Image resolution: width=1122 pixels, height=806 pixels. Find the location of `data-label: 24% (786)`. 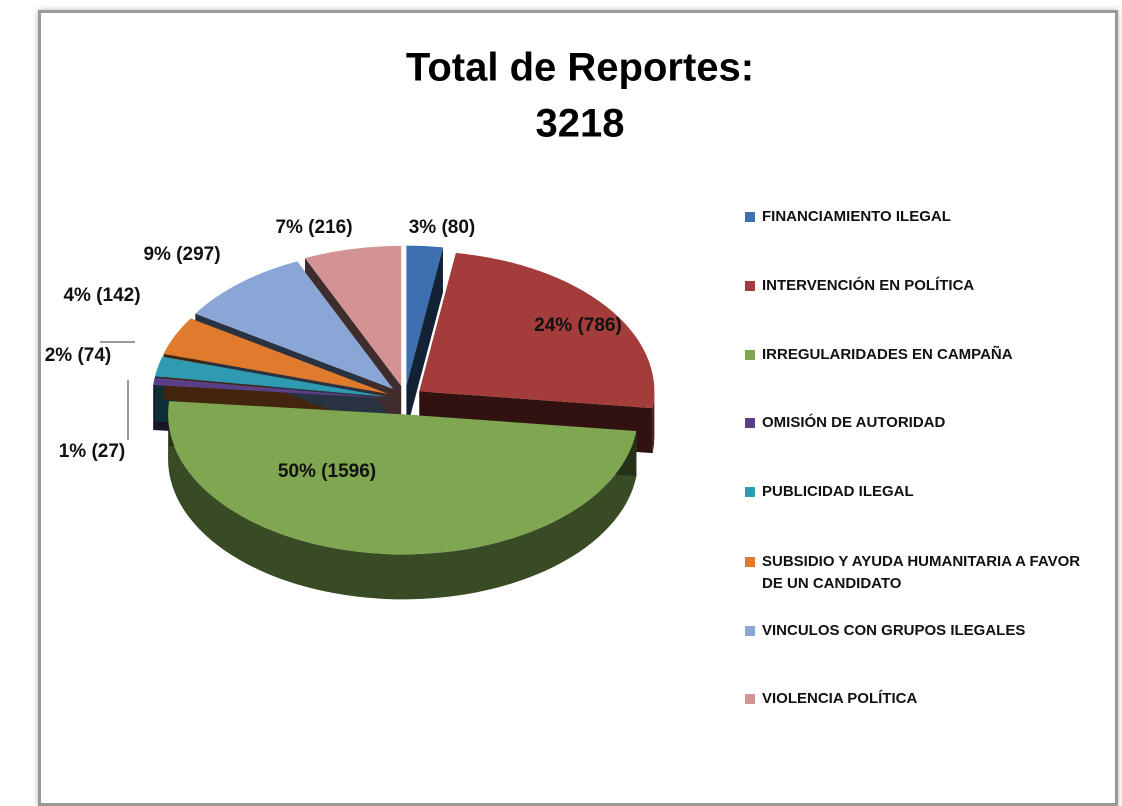

data-label: 24% (786) is located at coordinates (578, 325).